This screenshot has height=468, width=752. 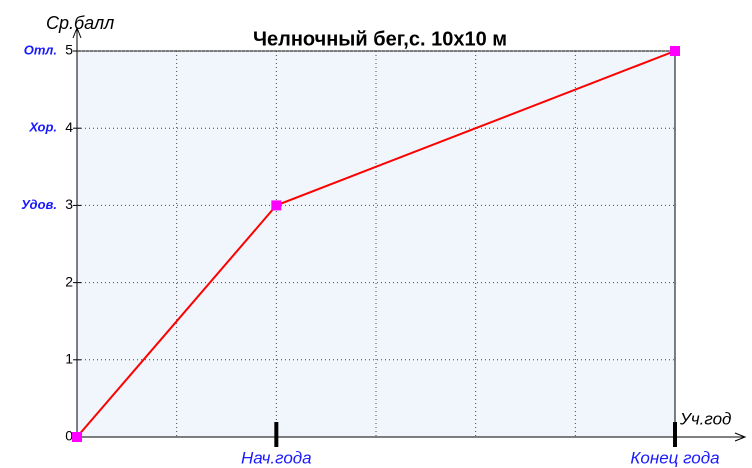 I want to click on y-axis-arrow, so click(x=77, y=32).